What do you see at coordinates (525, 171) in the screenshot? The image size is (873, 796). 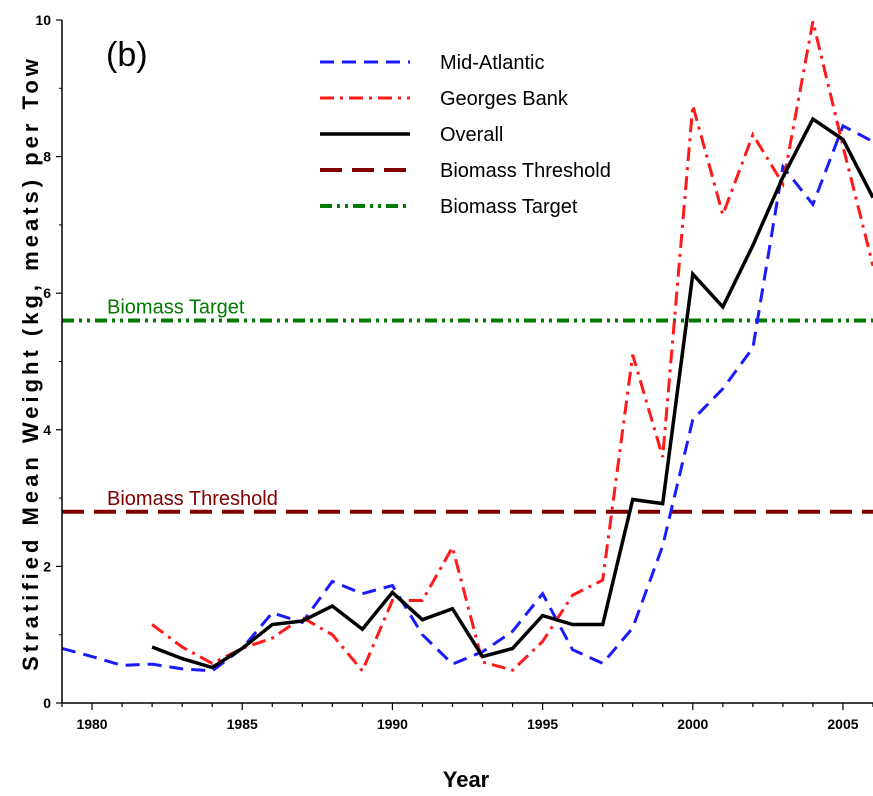 I see `legend-label: Biomass Threshold` at bounding box center [525, 171].